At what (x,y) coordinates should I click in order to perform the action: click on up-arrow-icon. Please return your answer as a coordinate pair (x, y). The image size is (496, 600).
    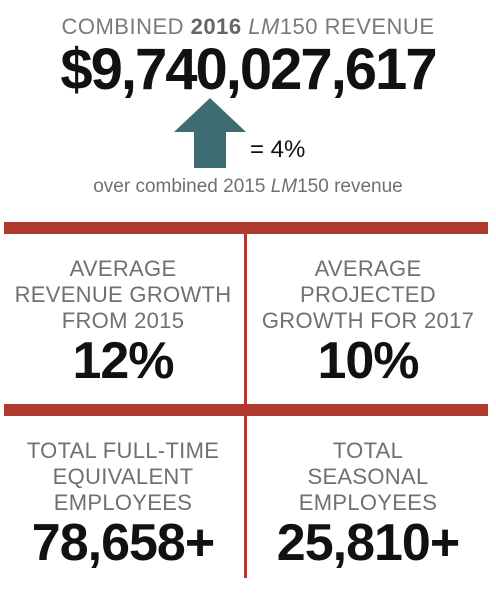
    Looking at the image, I should click on (210, 133).